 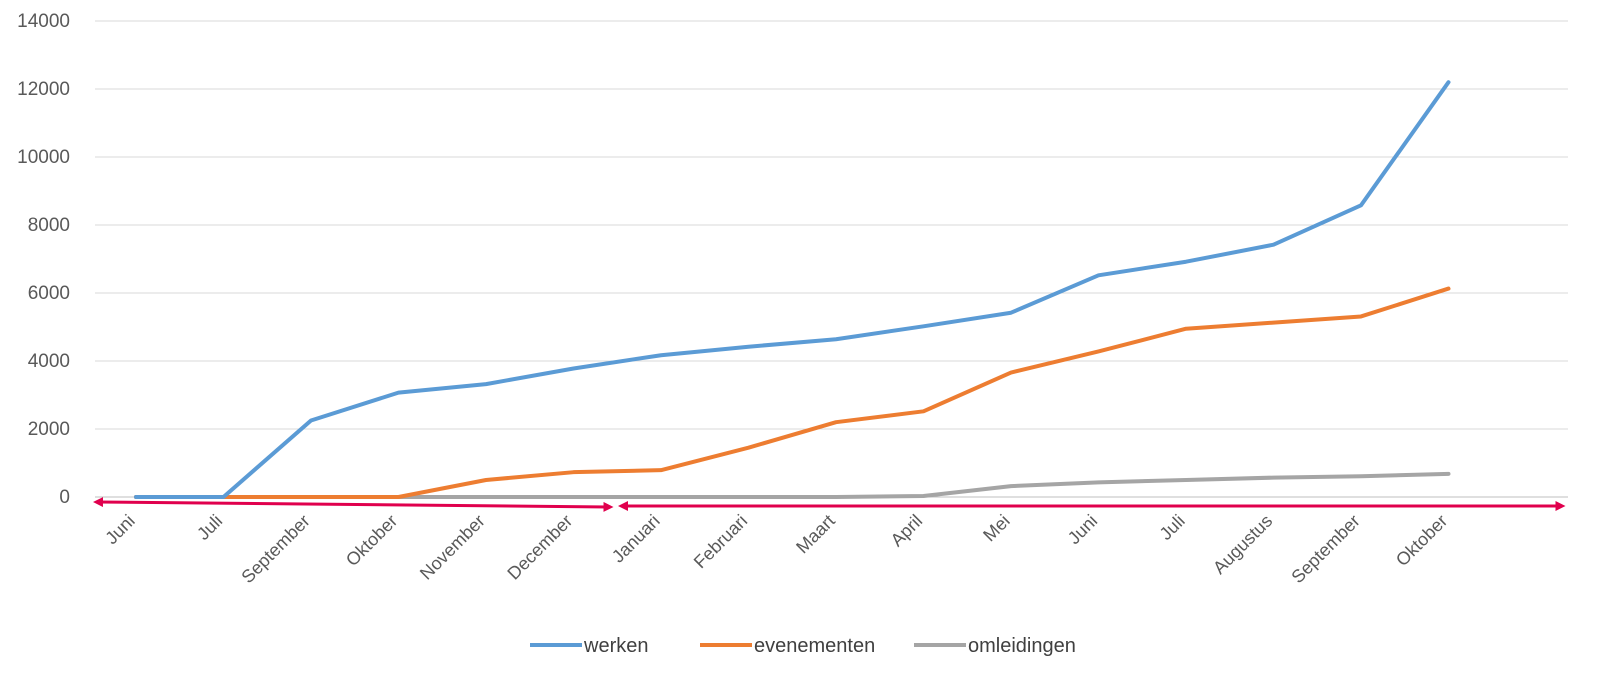 What do you see at coordinates (815, 534) in the screenshot?
I see `x-tick-label: Maart` at bounding box center [815, 534].